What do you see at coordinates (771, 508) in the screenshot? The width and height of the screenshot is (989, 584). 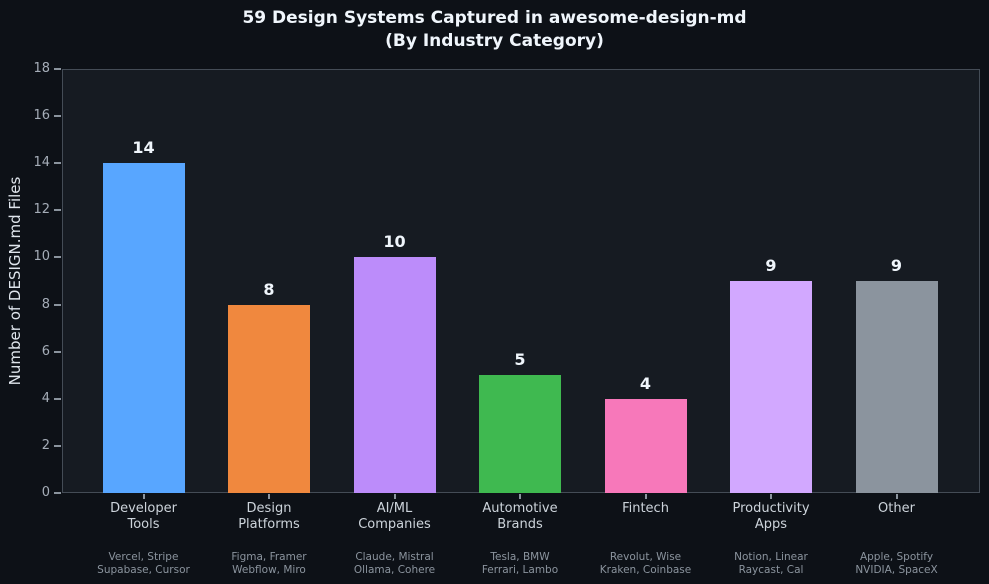 I see `x-category-line: Productivity` at bounding box center [771, 508].